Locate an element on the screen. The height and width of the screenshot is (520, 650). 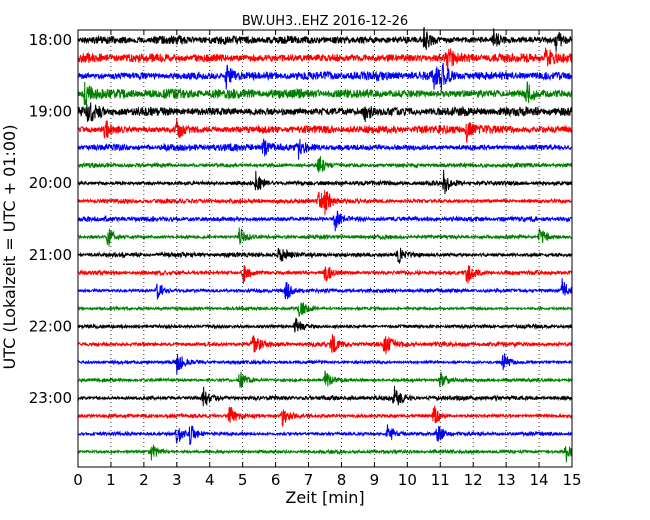
x-tick-label-6: 6 is located at coordinates (276, 480).